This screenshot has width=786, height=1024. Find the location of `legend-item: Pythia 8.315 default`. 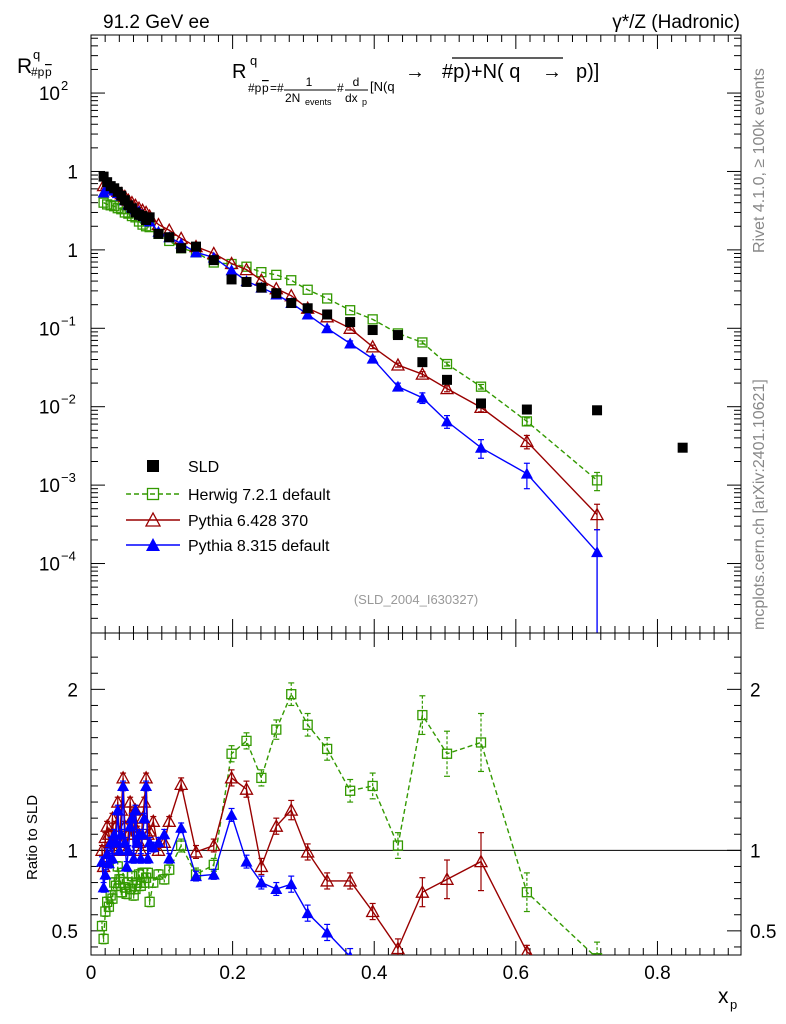

legend-item: Pythia 8.315 default is located at coordinates (228, 546).